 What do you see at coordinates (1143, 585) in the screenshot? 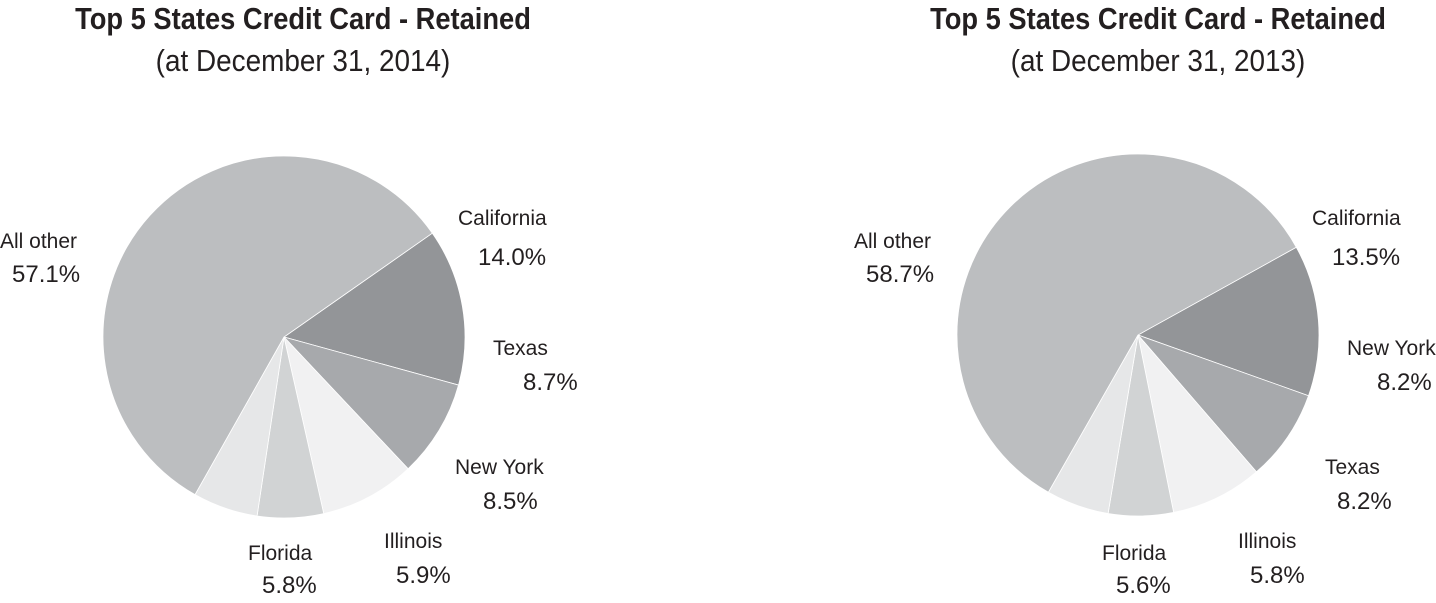
I see `slice-value-florida: 5.6%` at bounding box center [1143, 585].